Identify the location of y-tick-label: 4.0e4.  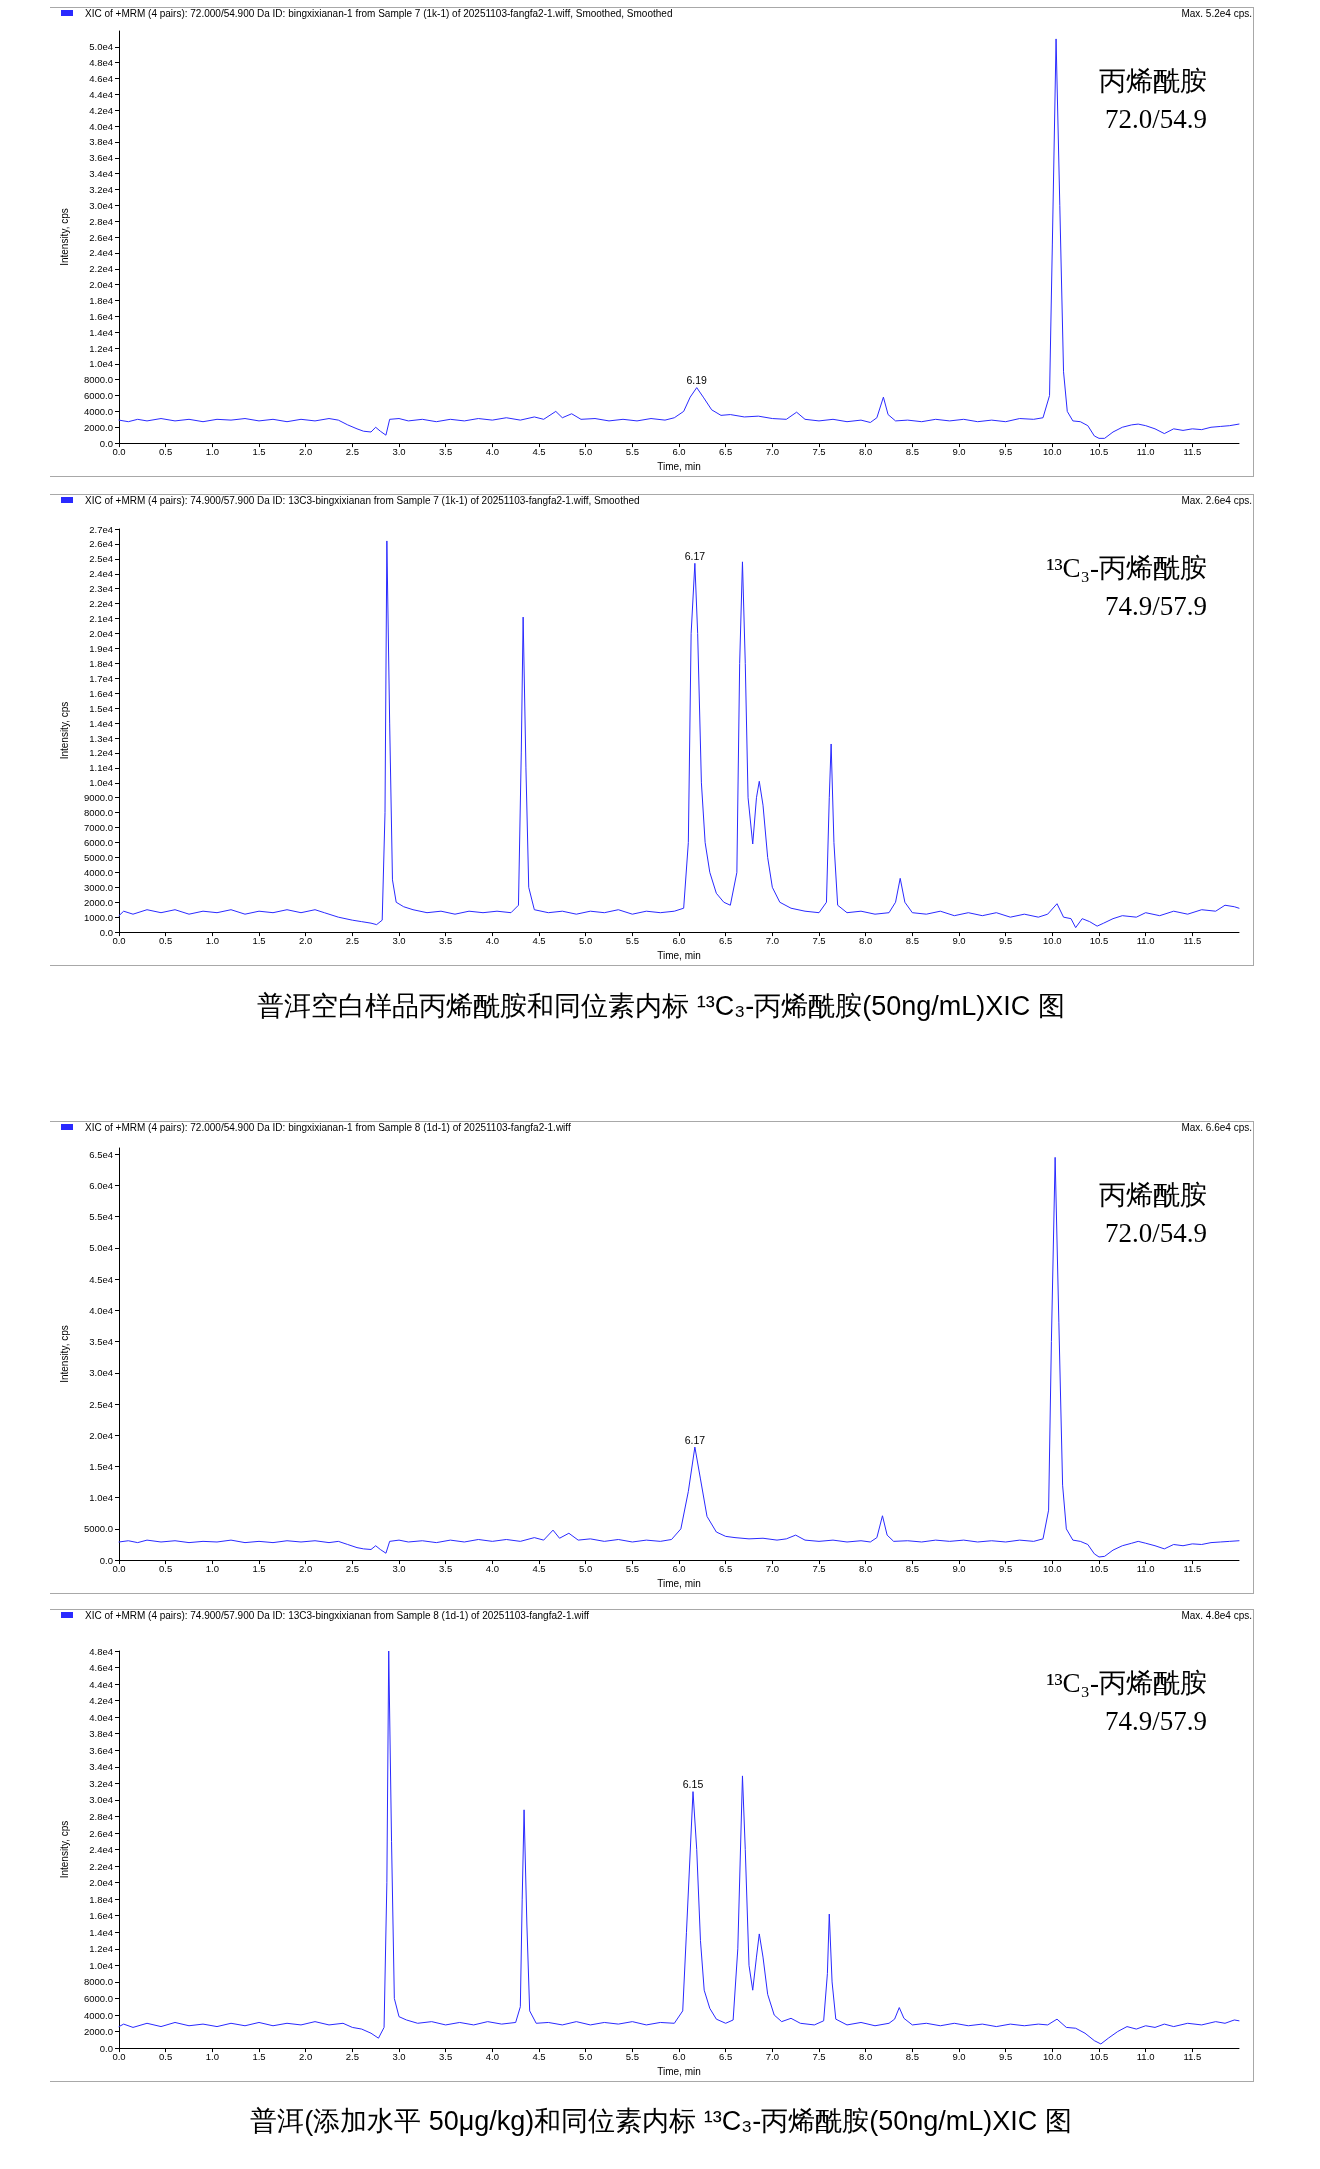
(101, 126).